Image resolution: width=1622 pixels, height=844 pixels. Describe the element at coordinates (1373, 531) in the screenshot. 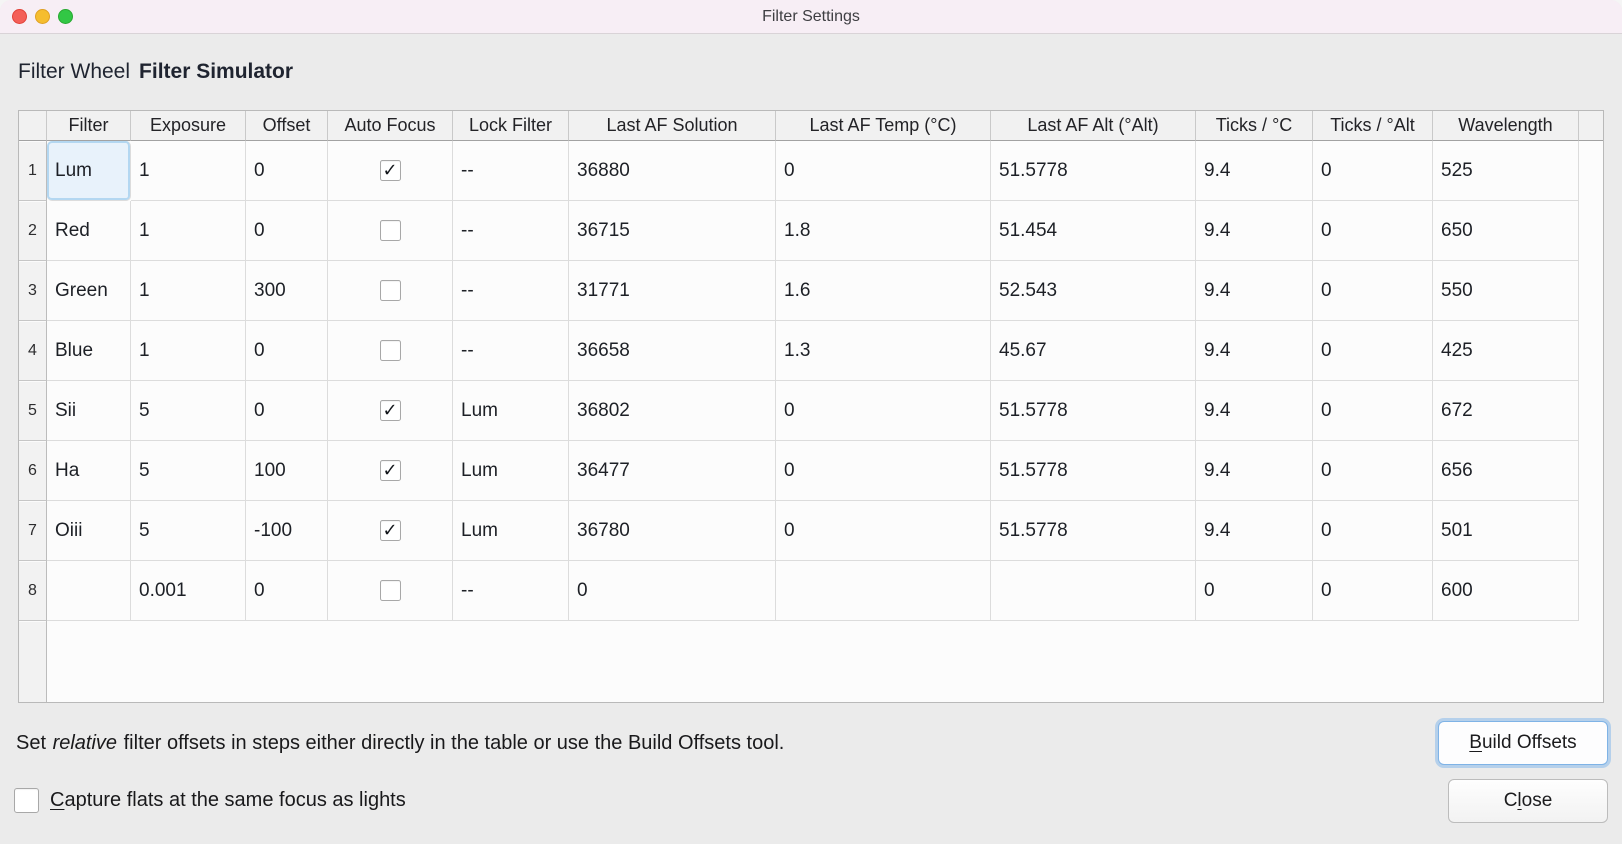

I see `row-7-ticks-per-alt-cell: 0` at that location.